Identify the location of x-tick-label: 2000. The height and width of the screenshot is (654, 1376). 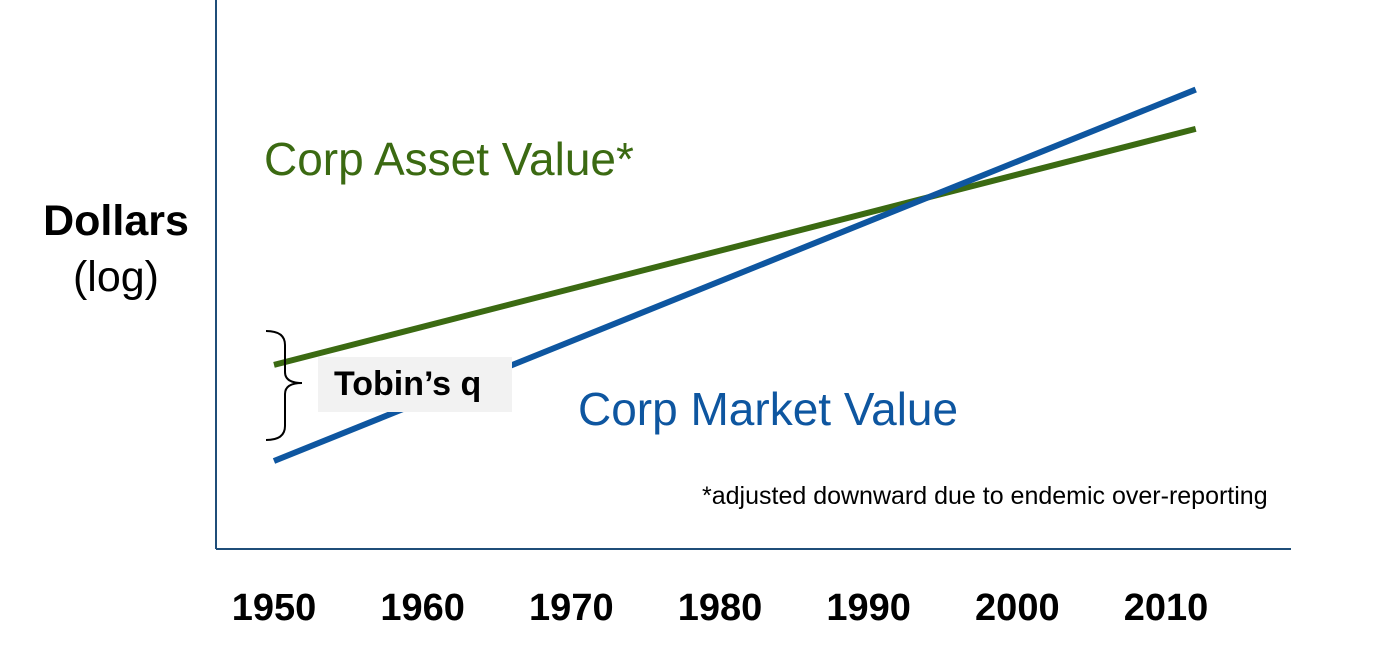
(1017, 608).